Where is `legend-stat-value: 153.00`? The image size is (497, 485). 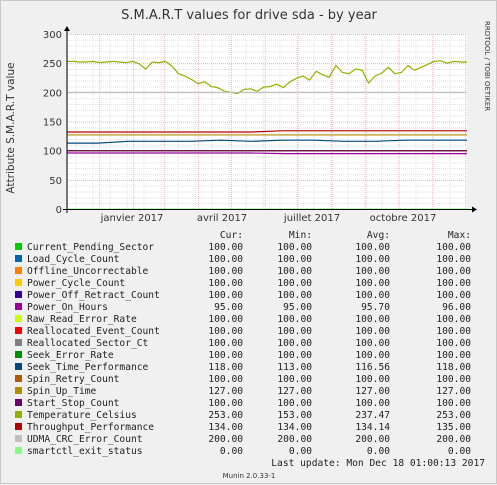
legend-stat-value: 153.00 is located at coordinates (294, 415).